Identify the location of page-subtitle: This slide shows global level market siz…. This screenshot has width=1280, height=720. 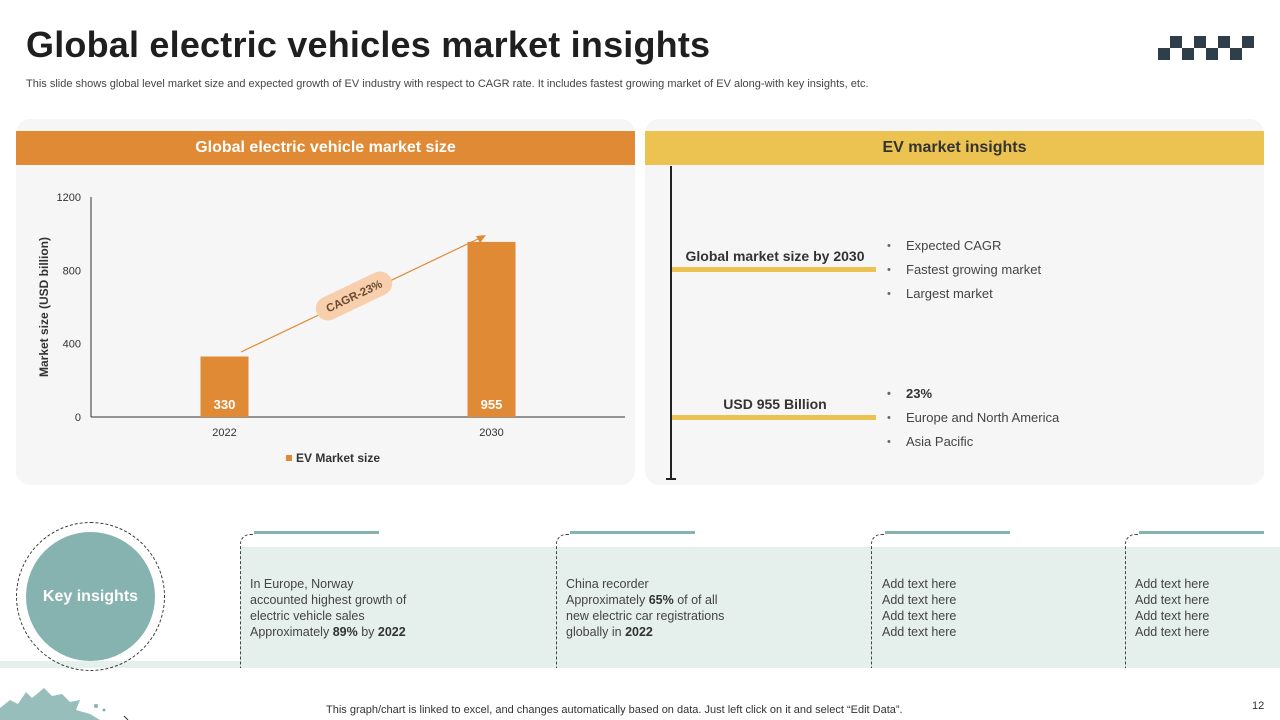
(447, 84).